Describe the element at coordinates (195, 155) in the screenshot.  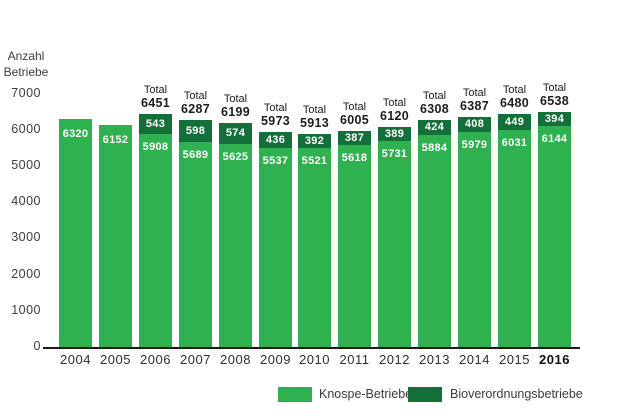
I see `bar-value-knospe: 5689` at that location.